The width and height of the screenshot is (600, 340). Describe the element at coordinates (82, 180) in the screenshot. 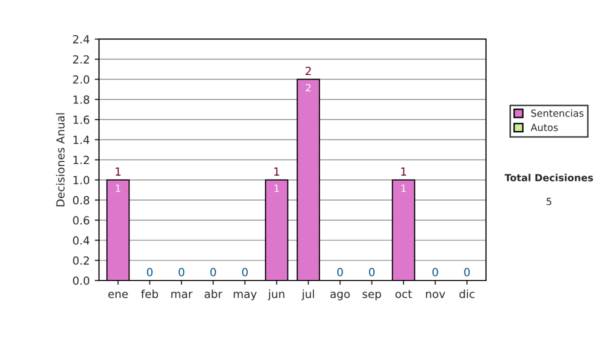

I see `y-tick-label: 1.0` at that location.